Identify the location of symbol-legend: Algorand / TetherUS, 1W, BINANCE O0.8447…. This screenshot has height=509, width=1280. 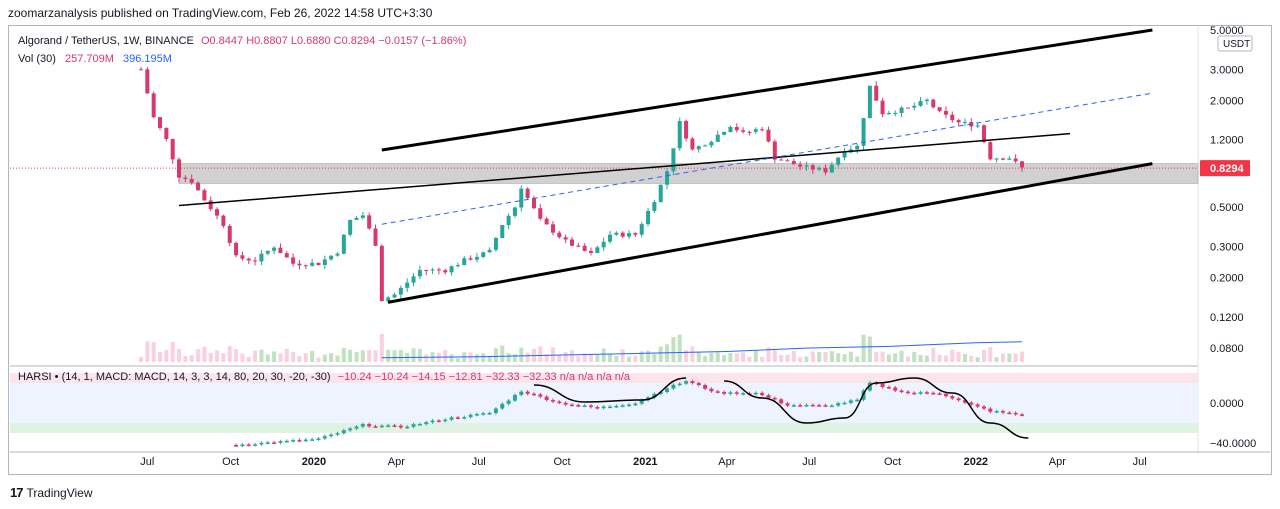
(242, 41).